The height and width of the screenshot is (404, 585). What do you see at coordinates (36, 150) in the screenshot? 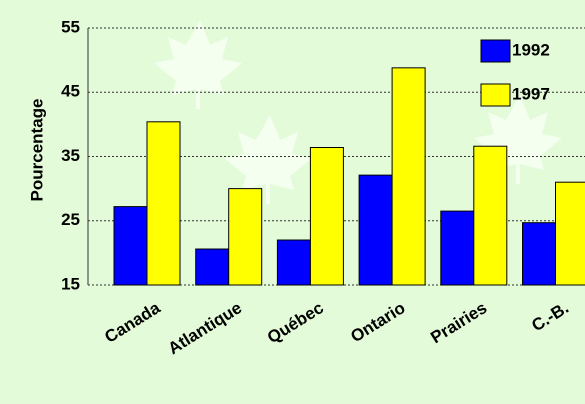
I see `y-axis-label: Pourcentage` at bounding box center [36, 150].